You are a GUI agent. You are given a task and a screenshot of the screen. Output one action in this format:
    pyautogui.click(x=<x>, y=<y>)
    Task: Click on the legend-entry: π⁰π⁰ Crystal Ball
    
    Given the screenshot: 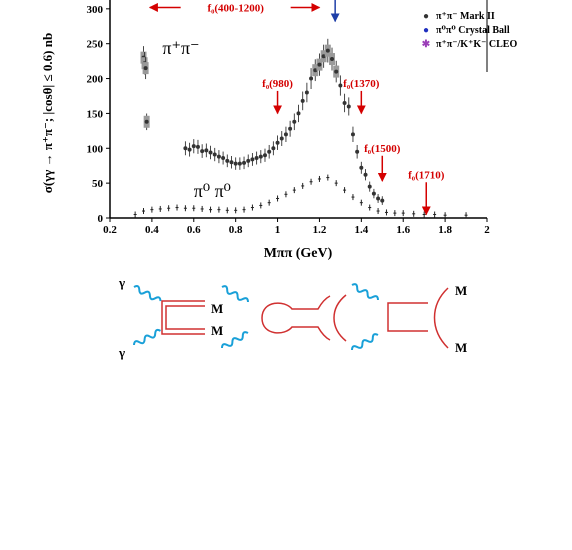 What is the action you would take?
    pyautogui.click(x=473, y=30)
    